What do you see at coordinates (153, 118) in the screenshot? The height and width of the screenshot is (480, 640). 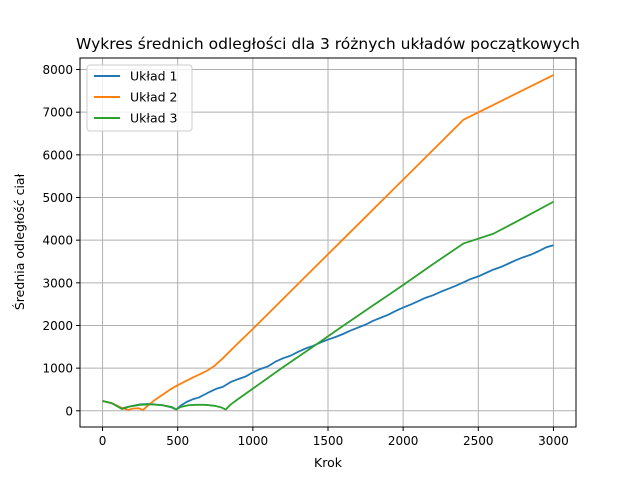 I see `legend-label-uklad-3: Układ 3` at bounding box center [153, 118].